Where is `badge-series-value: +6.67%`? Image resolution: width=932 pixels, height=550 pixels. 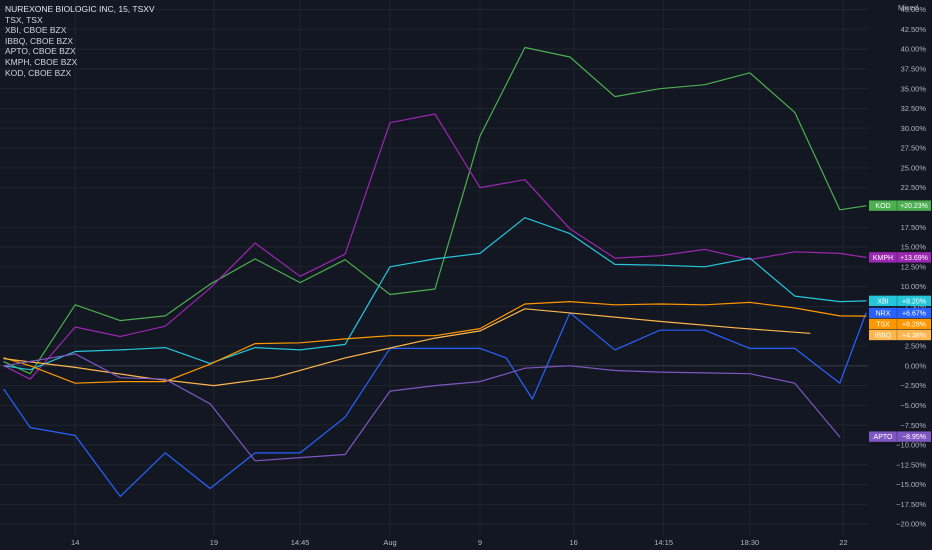
badge-series-value: +6.67% is located at coordinates (914, 314).